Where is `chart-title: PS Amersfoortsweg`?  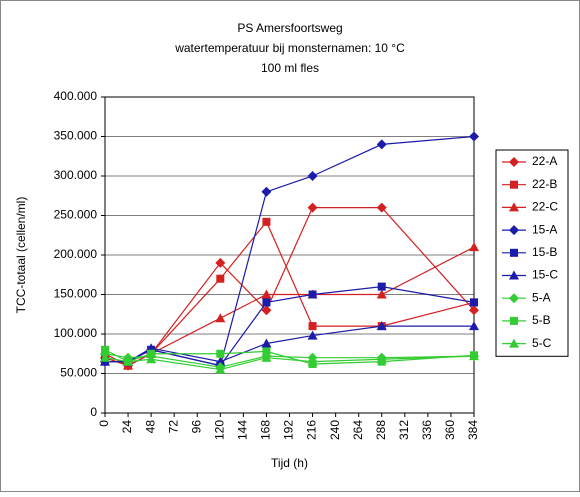
chart-title: PS Amersfoortsweg is located at coordinates (289, 28).